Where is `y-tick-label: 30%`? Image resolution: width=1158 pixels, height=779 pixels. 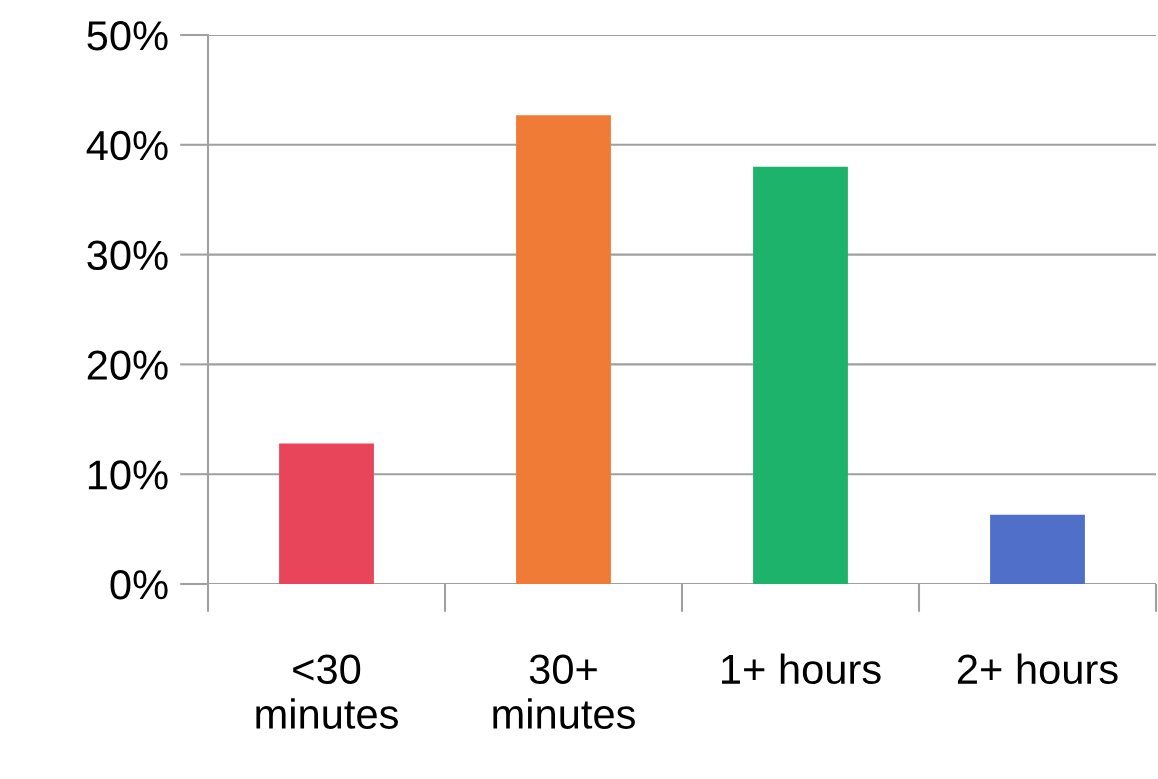 y-tick-label: 30% is located at coordinates (127, 255).